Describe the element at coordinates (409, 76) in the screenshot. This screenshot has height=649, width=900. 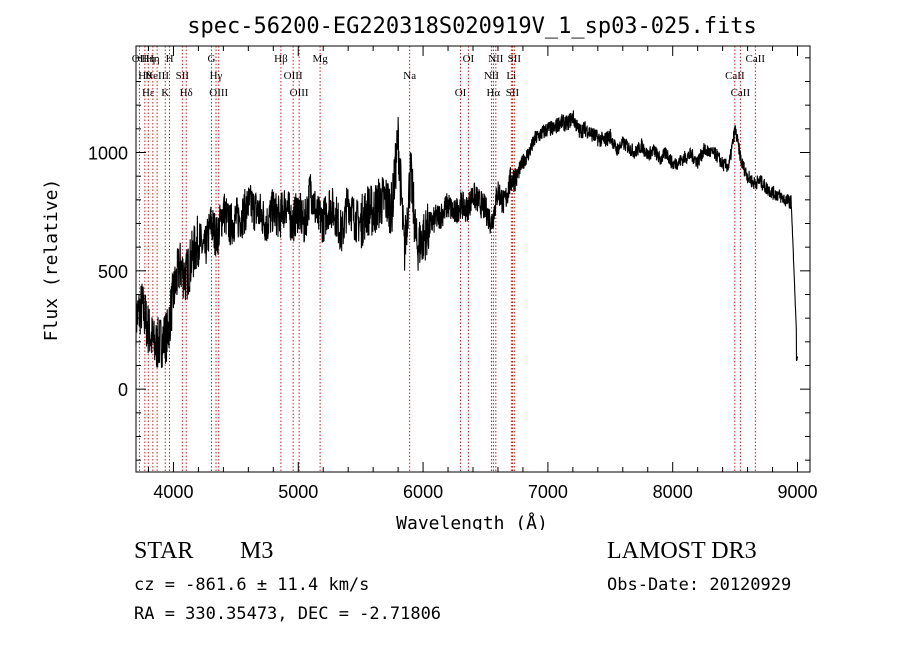
I see `line-label: Na` at that location.